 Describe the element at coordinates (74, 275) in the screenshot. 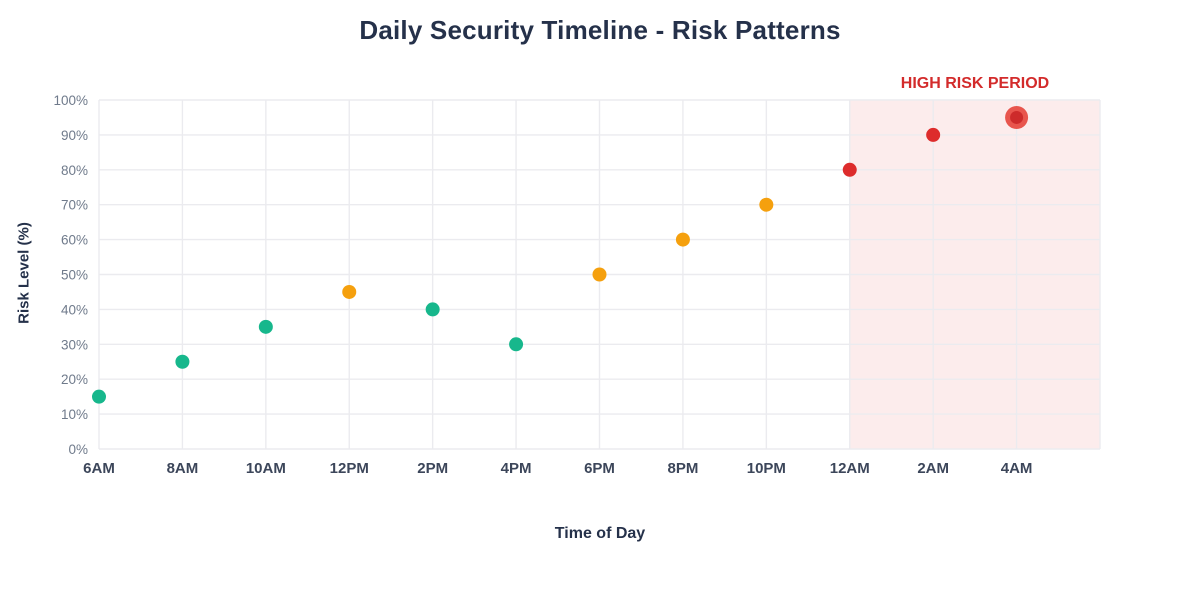

I see `y-tick-label: 50%` at that location.